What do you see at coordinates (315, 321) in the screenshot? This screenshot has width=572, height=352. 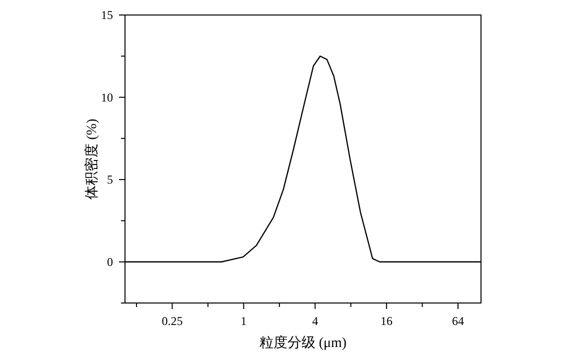 I see `x-tick-label: 4` at bounding box center [315, 321].